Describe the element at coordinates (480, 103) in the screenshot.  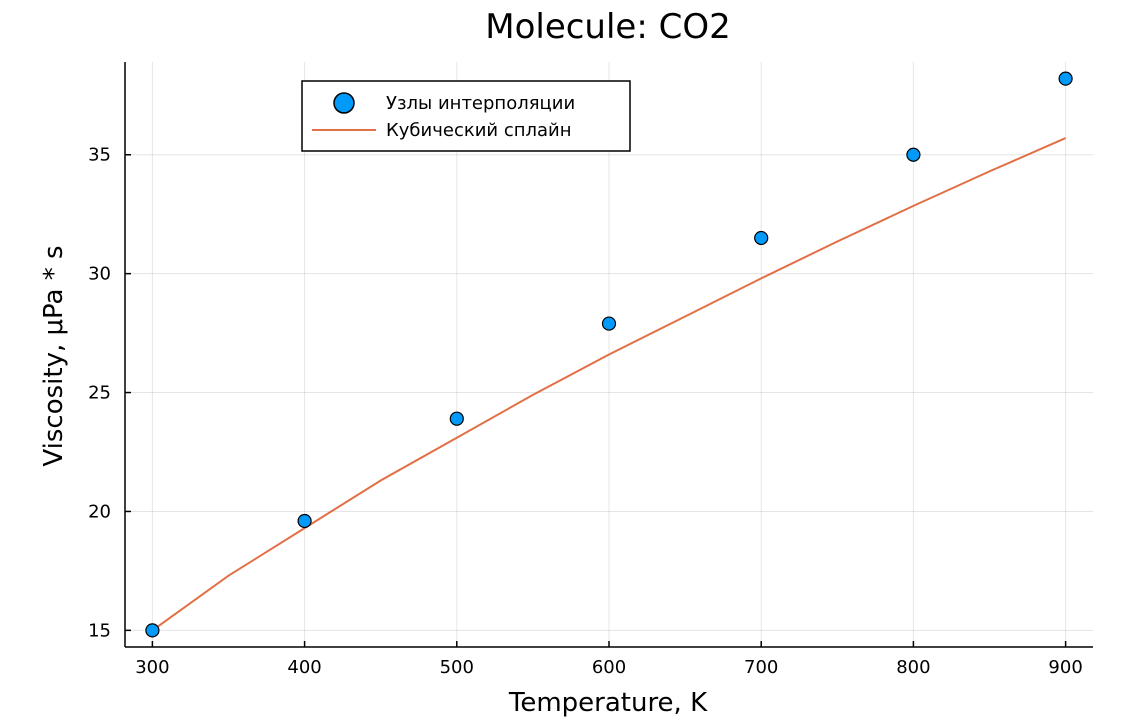
I see `legend-label: Узлы интерполяции` at that location.